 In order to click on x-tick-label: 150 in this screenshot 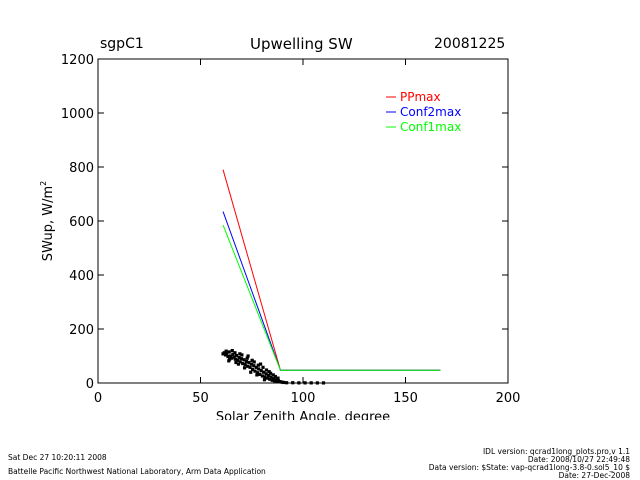, I will do `click(405, 398)`.